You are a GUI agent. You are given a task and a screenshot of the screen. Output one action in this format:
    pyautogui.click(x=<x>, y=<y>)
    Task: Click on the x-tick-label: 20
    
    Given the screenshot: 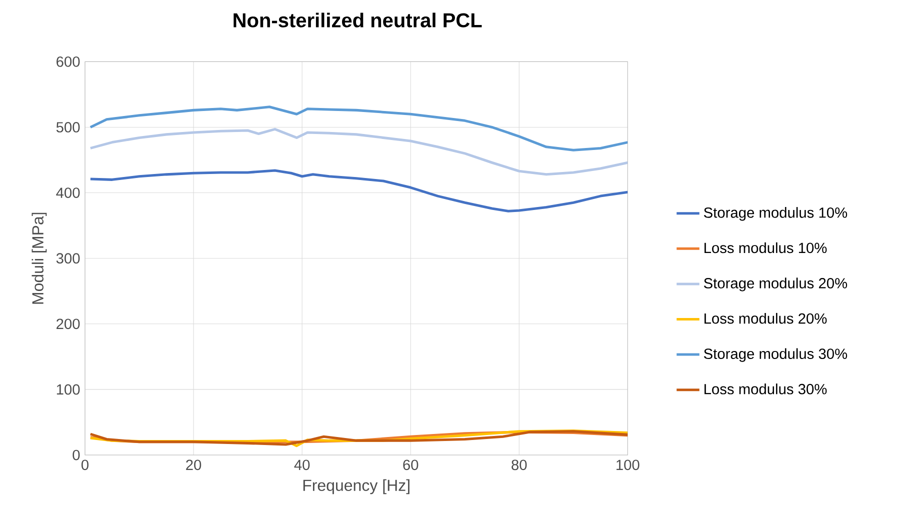 What is the action you would take?
    pyautogui.click(x=194, y=465)
    